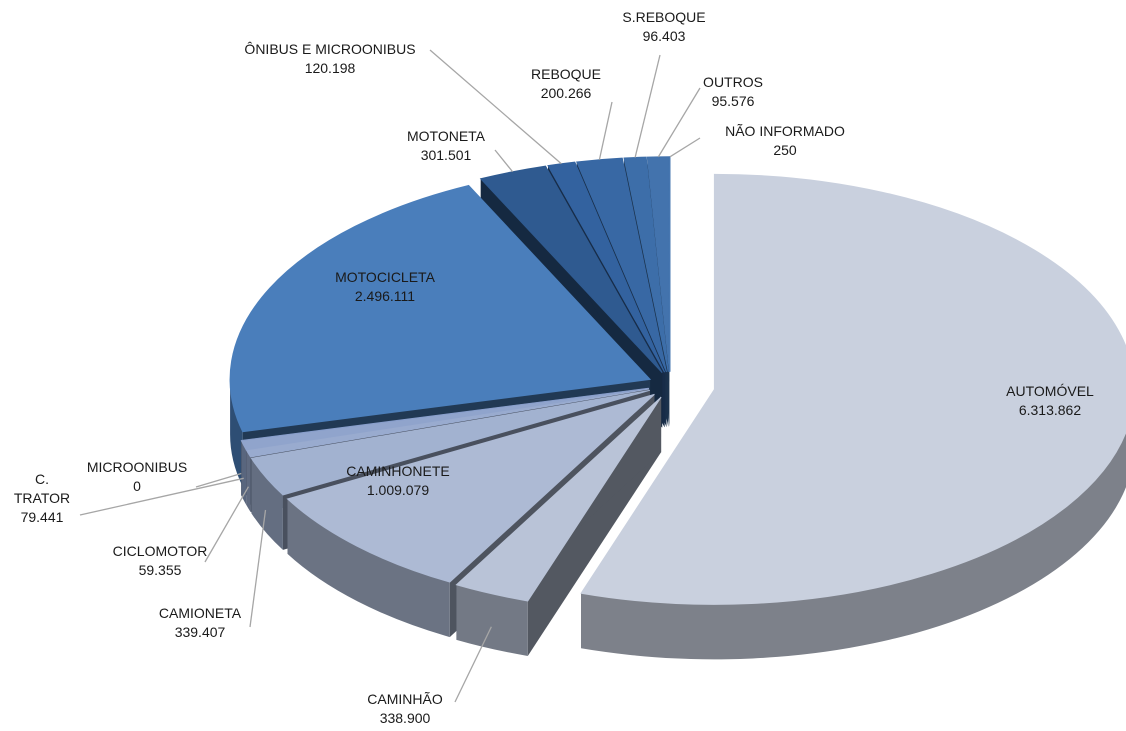  Describe the element at coordinates (566, 93) in the screenshot. I see `value-label: 200.266` at that location.